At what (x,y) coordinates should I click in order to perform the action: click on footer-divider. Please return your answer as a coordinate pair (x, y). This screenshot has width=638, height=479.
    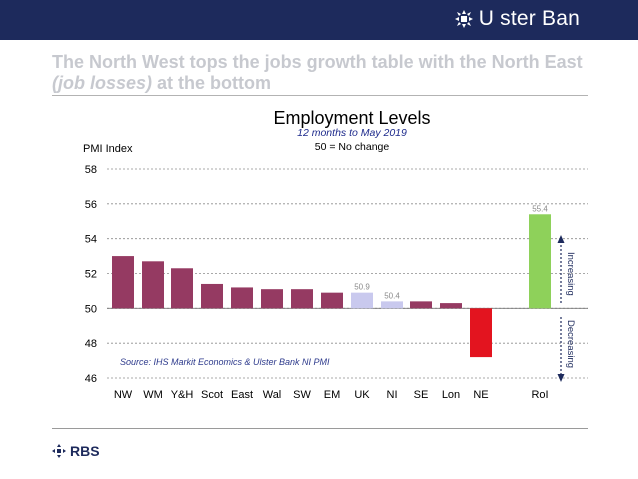
    Looking at the image, I should click on (320, 428).